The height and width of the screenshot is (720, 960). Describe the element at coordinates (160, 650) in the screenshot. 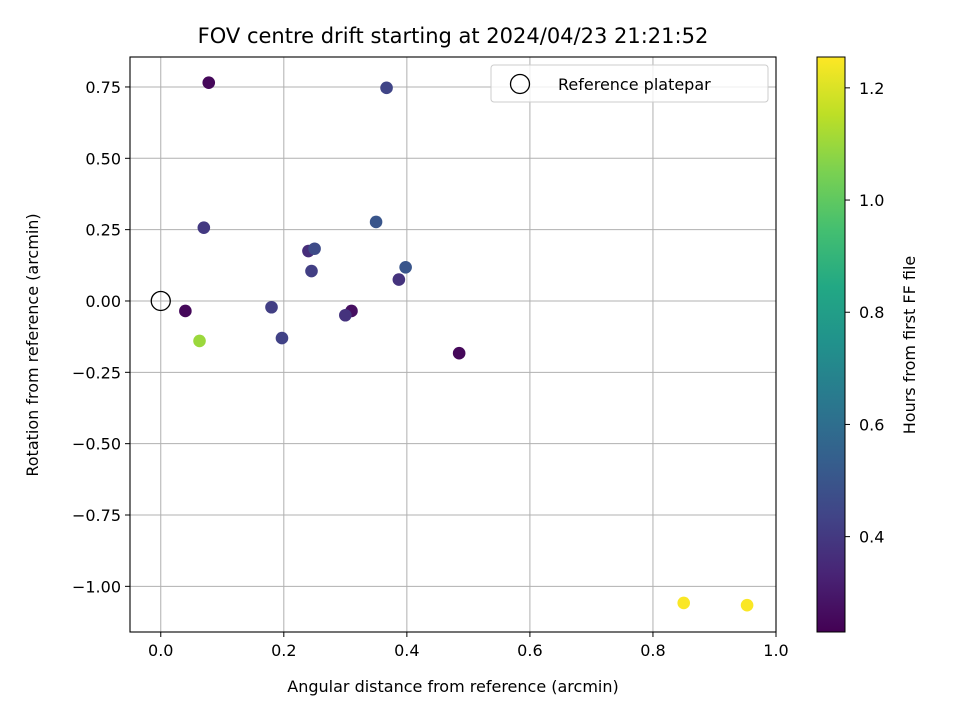

I see `x-tick-label: 0.0` at that location.